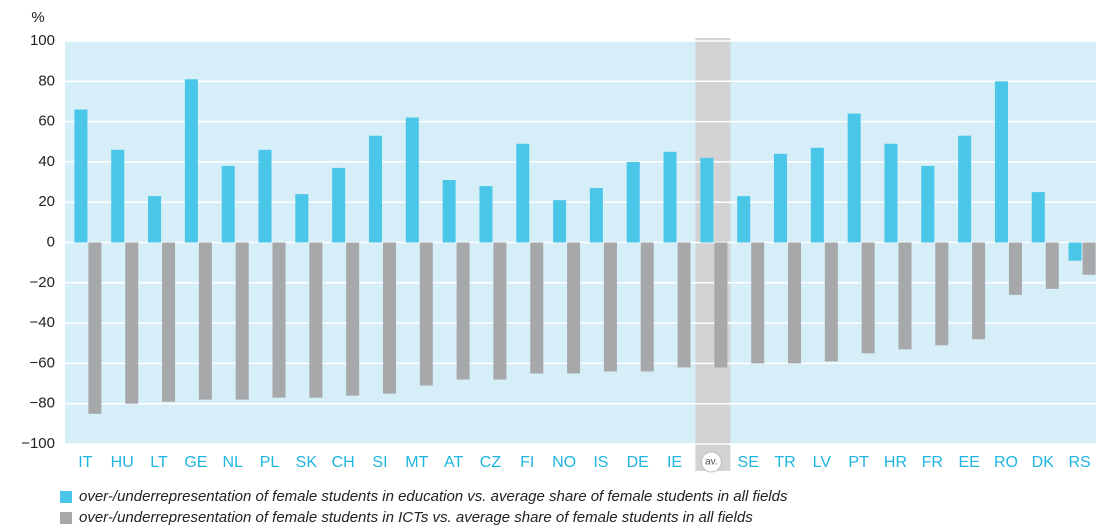 This screenshot has height=531, width=1096. I want to click on y-tick-label: 20, so click(46, 201).